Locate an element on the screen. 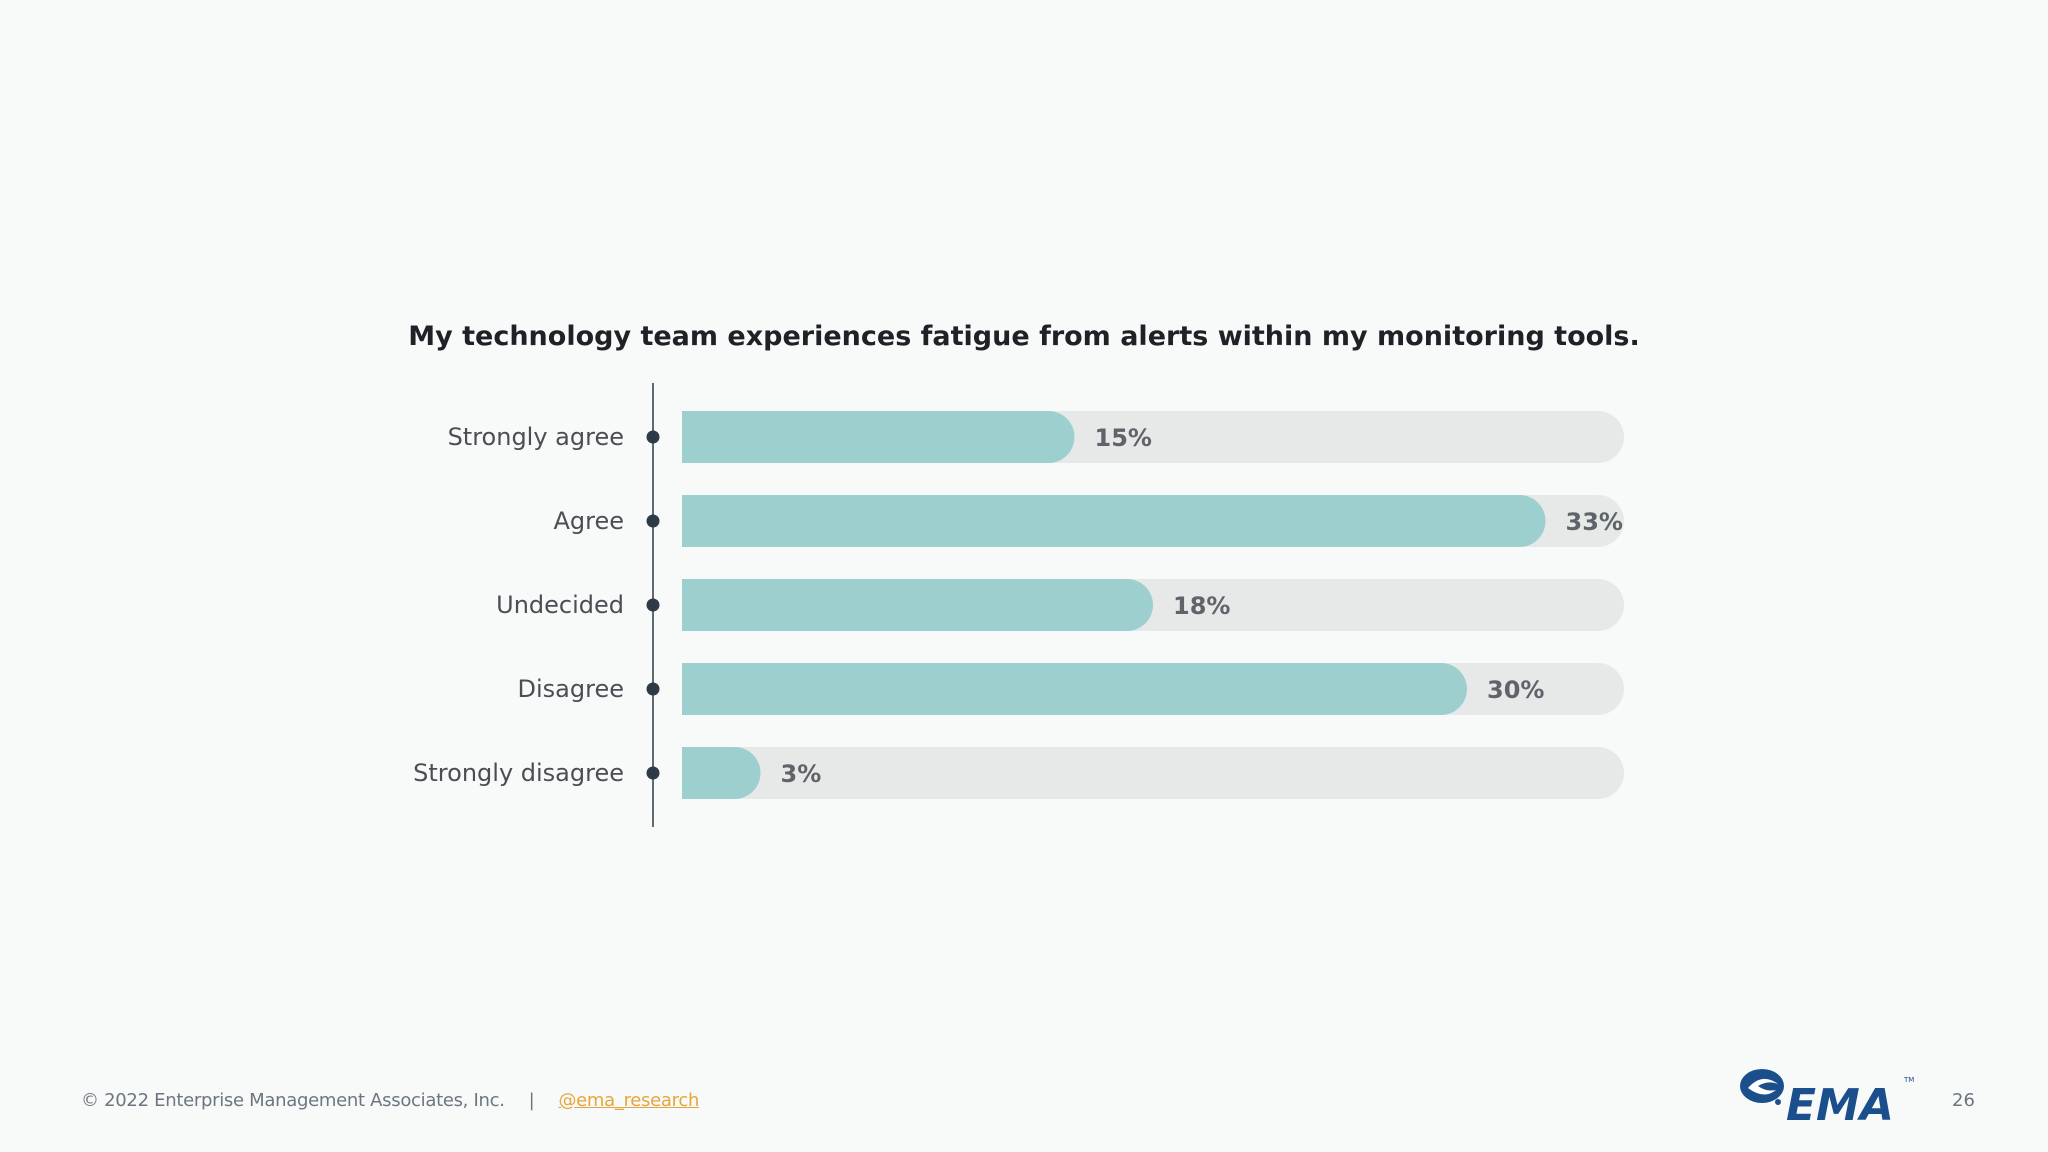  category-label: Agree is located at coordinates (588, 521).